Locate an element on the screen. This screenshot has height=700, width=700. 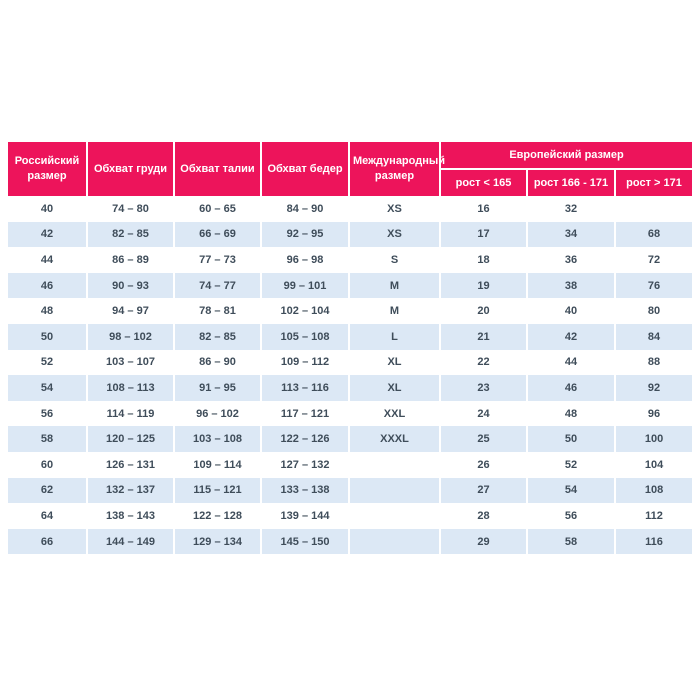
table-cell: 80 is located at coordinates (654, 311).